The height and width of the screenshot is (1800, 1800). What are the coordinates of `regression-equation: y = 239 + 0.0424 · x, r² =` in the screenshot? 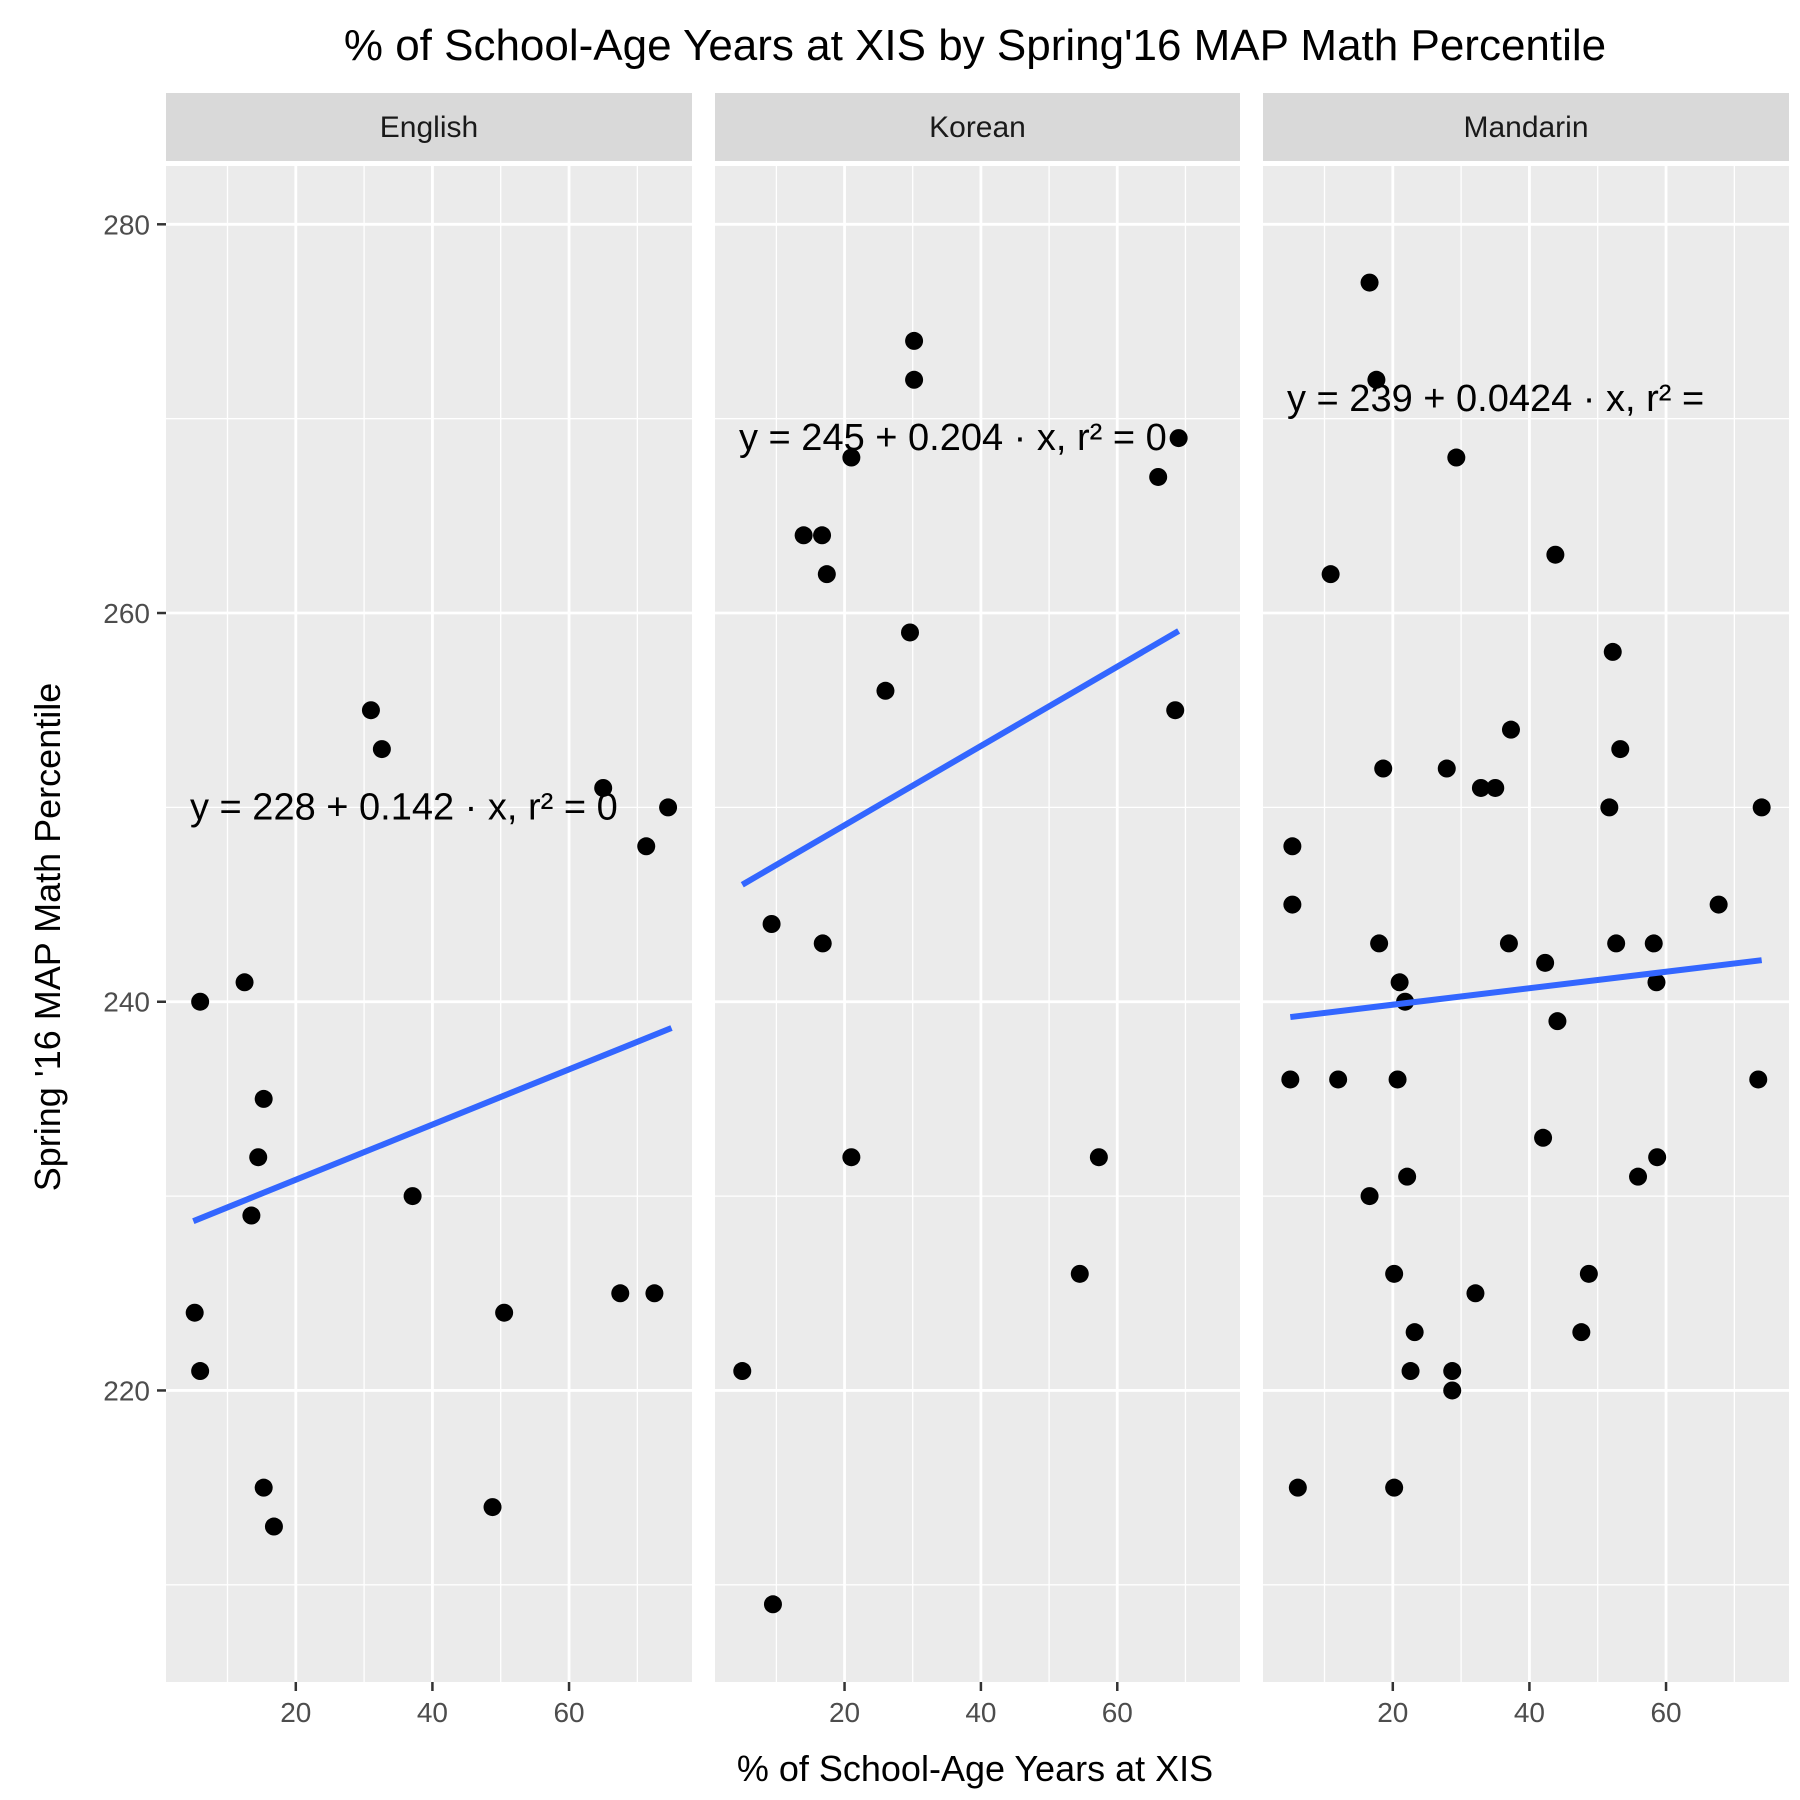 It's located at (1495, 399).